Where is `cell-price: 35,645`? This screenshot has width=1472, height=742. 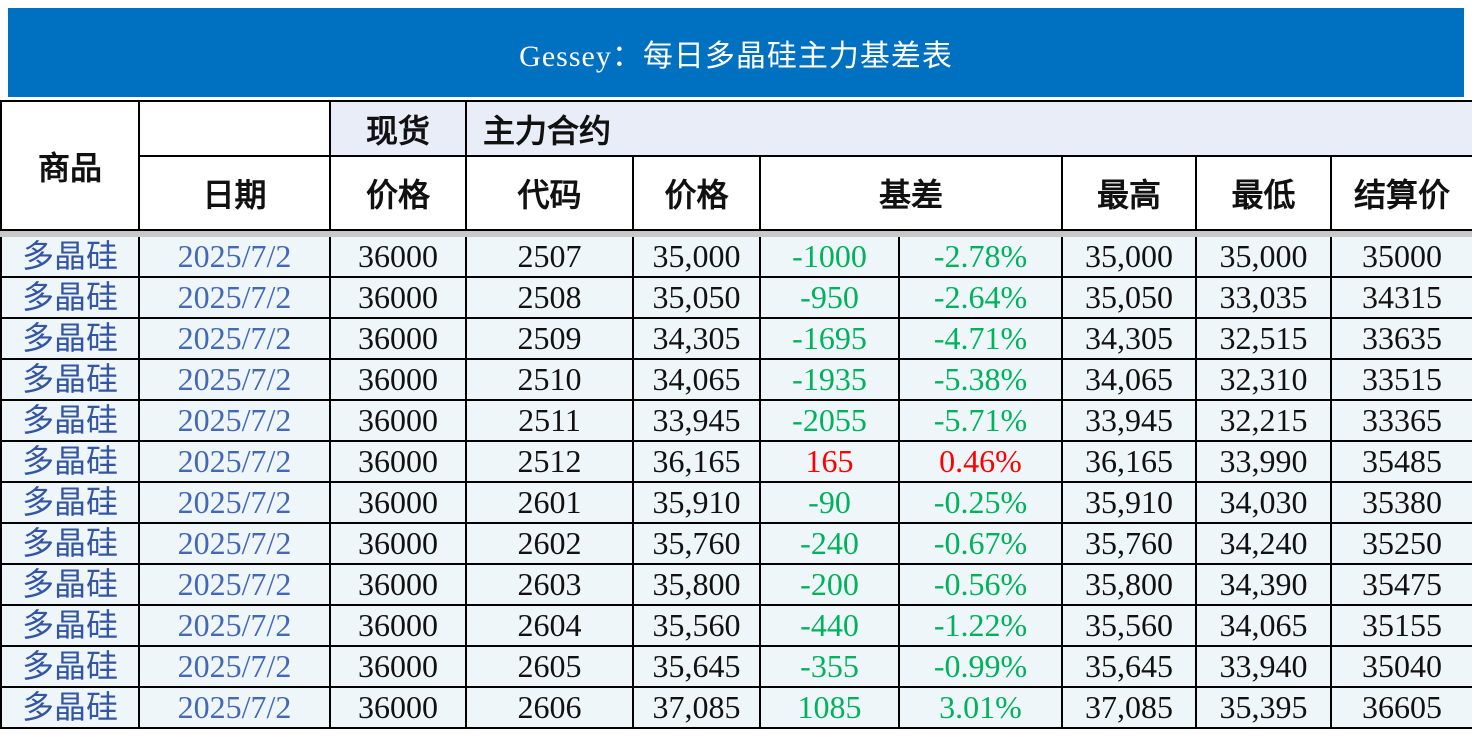
cell-price: 35,645 is located at coordinates (696, 666).